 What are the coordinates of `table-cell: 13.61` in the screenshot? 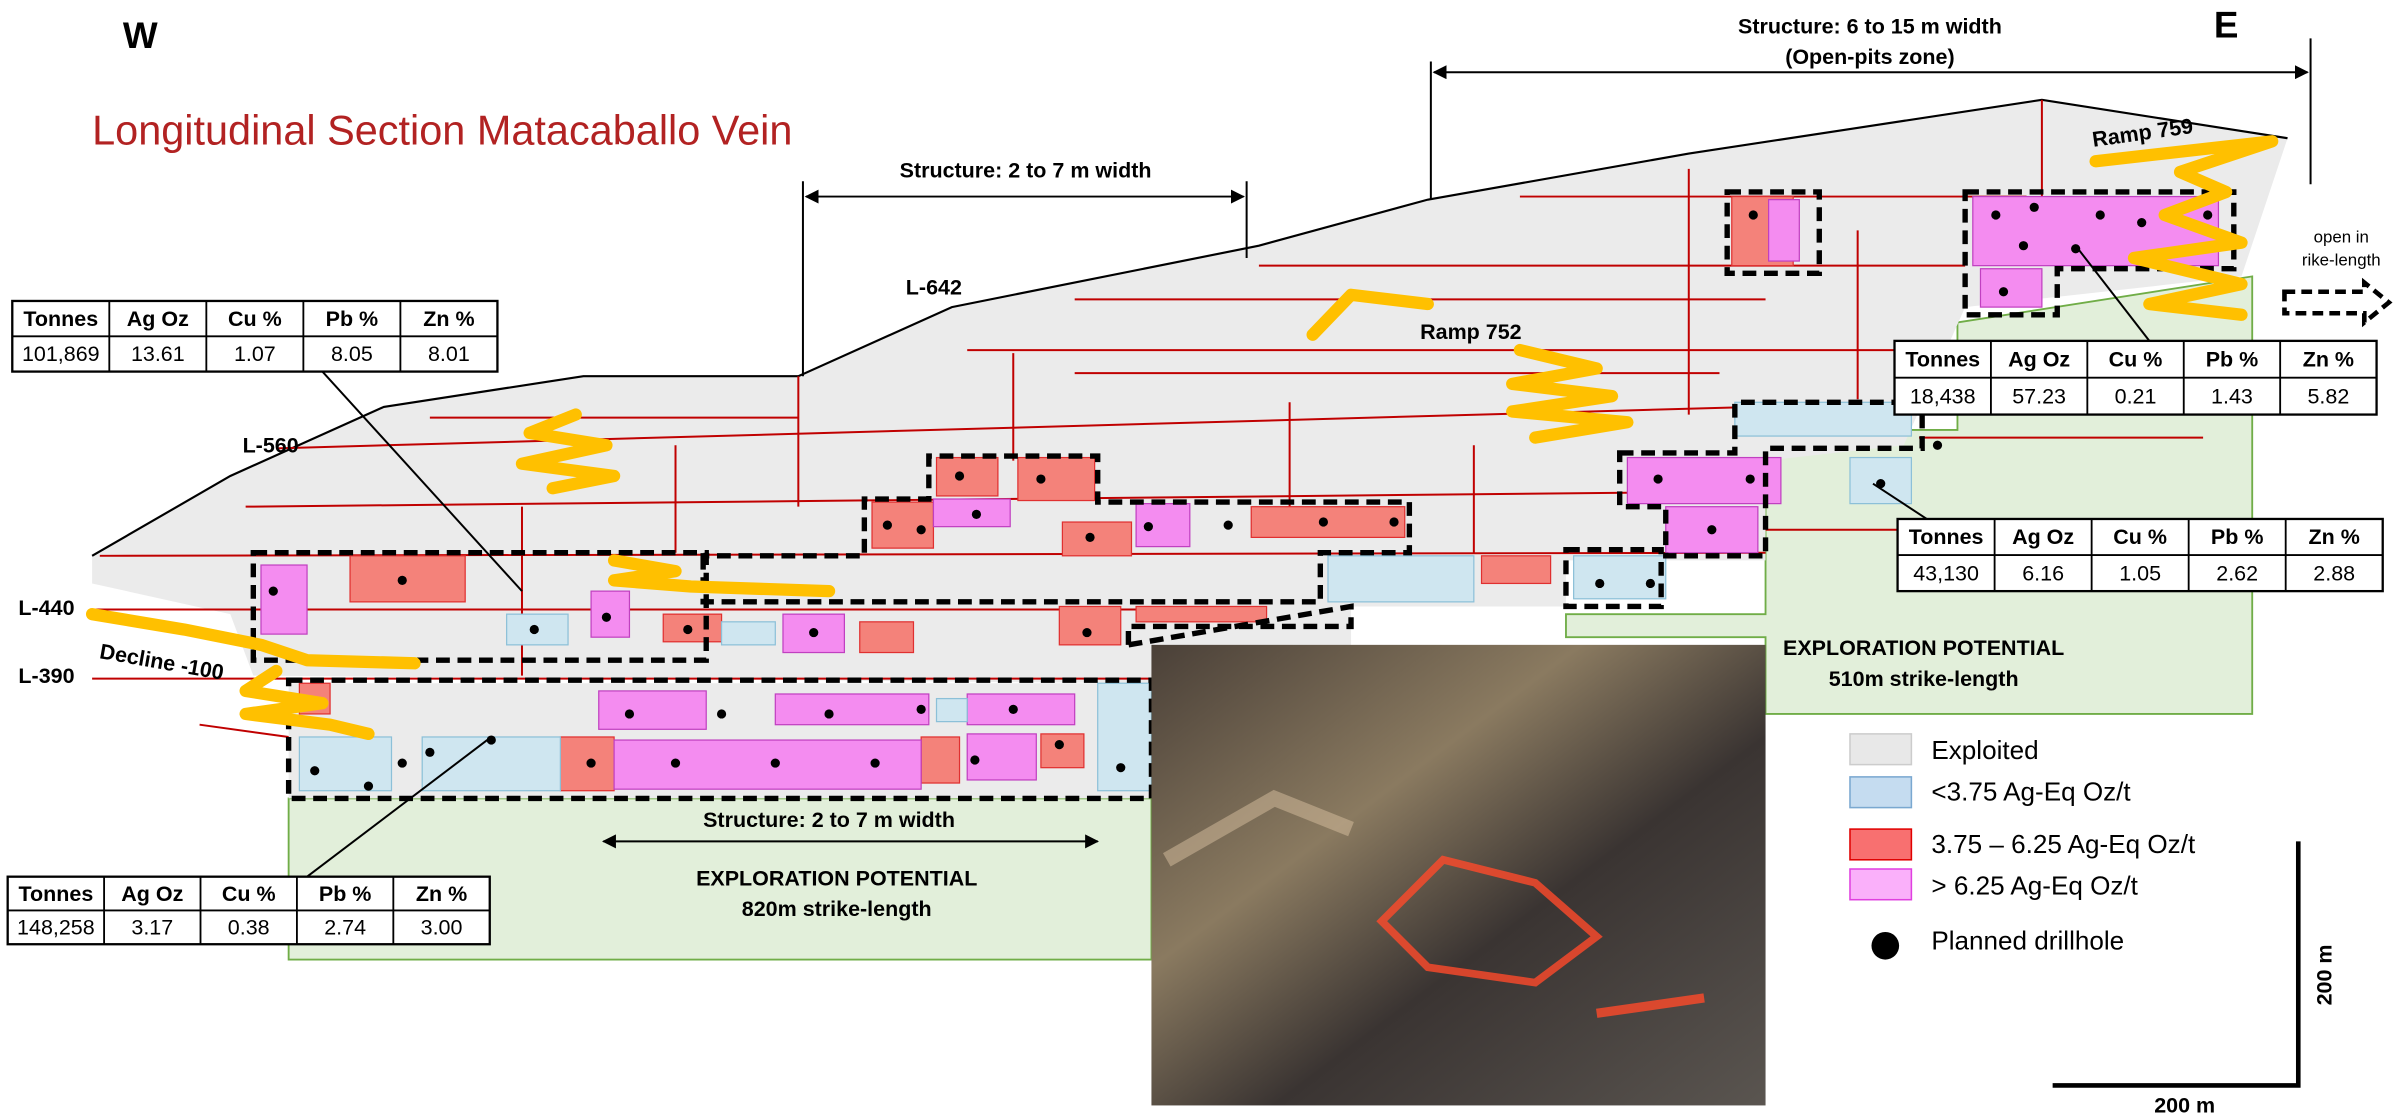 It's located at (158, 354).